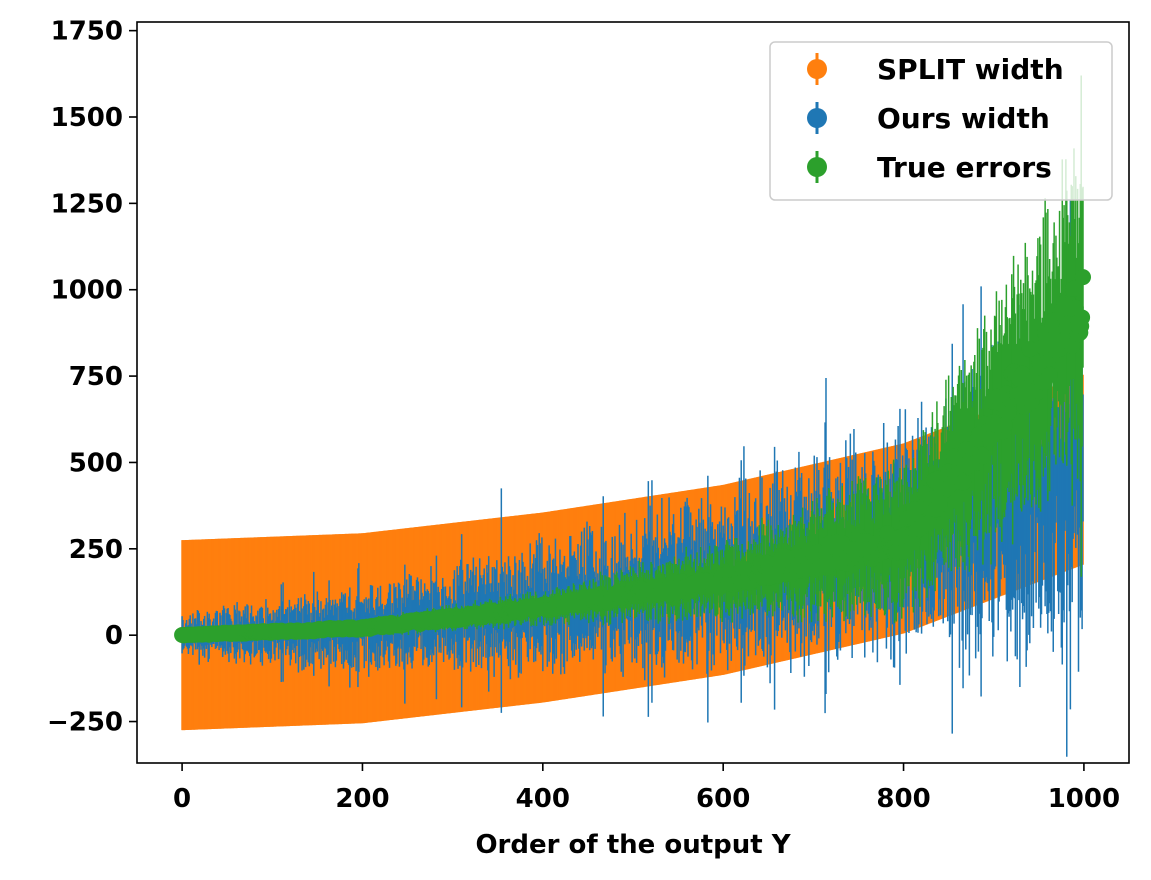 The width and height of the screenshot is (1151, 880). Describe the element at coordinates (963, 118) in the screenshot. I see `legend-label: Ours width` at that location.